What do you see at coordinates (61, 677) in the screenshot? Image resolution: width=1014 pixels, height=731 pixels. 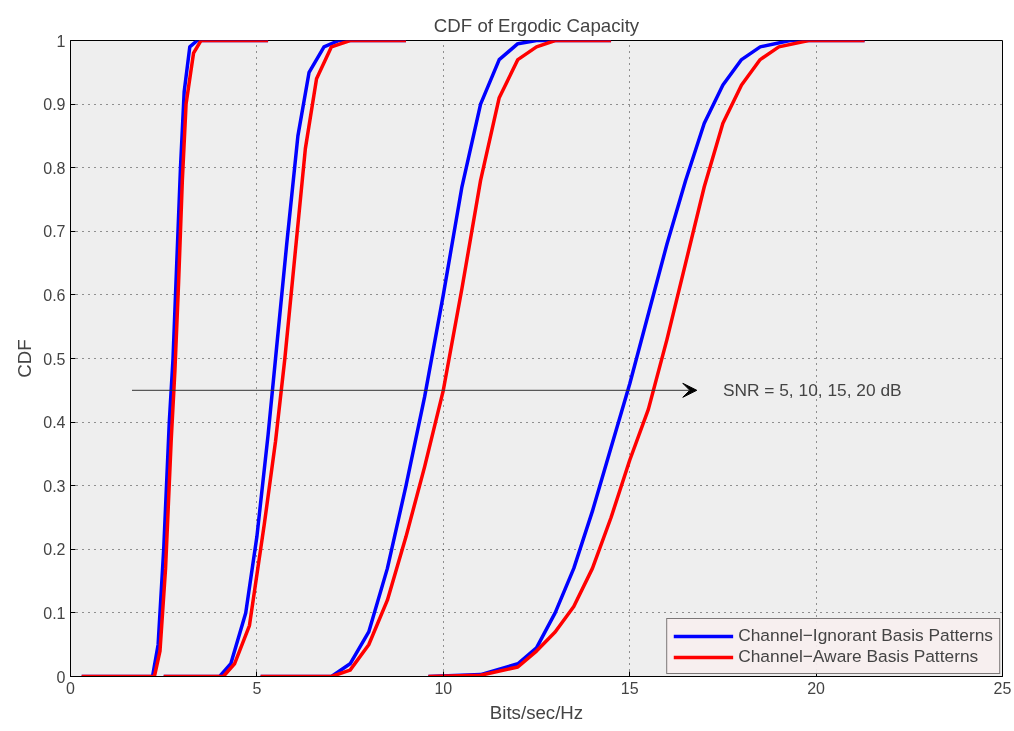 I see `y-tick-label: 0` at bounding box center [61, 677].